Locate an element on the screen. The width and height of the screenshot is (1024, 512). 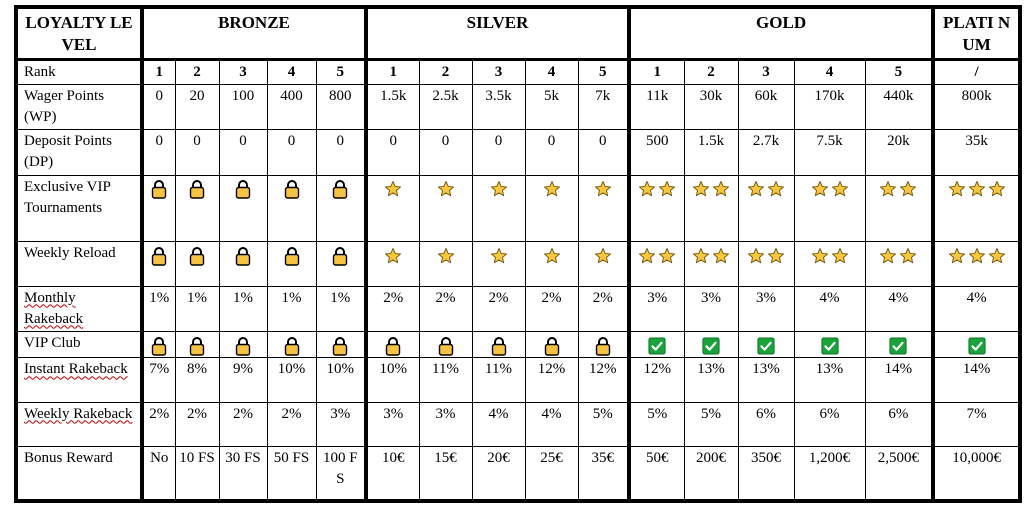
table-cell: 12% is located at coordinates (551, 380).